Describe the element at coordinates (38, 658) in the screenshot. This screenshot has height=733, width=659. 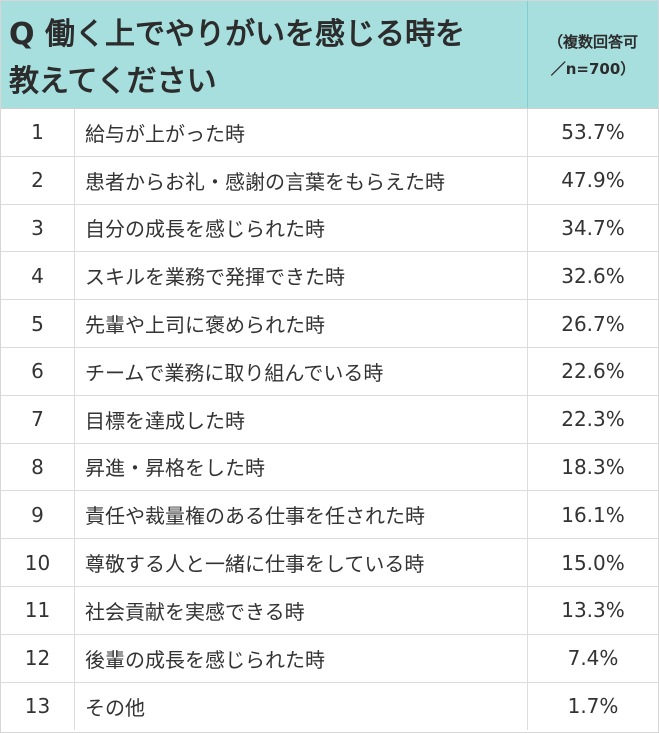
I see `rank-cell: 12` at that location.